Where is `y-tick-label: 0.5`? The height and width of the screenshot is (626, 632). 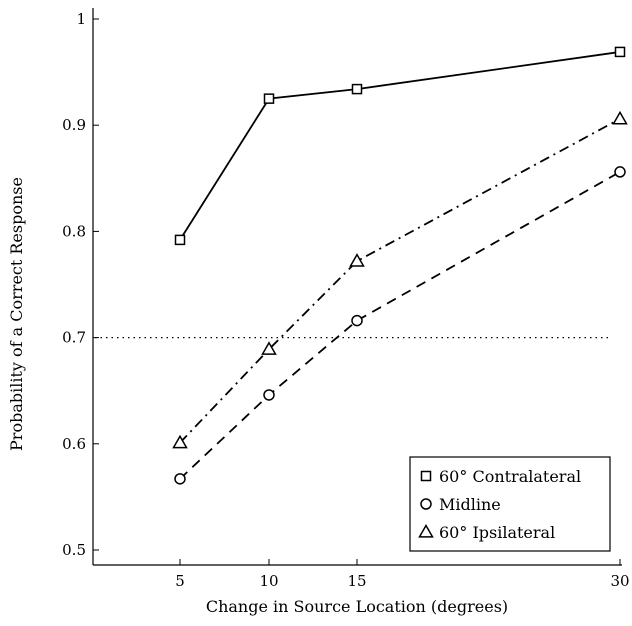
y-tick-label: 0.5 is located at coordinates (74, 550).